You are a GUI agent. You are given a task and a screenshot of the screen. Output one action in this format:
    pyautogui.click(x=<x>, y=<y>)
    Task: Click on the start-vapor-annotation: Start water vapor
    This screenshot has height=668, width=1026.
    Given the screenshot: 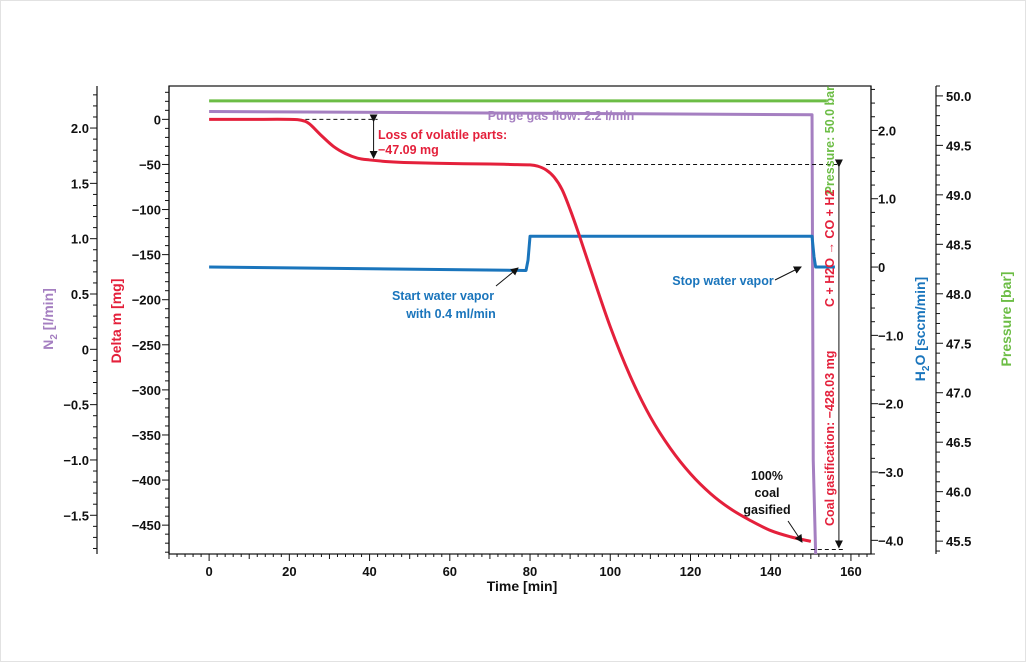 What is the action you would take?
    pyautogui.click(x=443, y=296)
    